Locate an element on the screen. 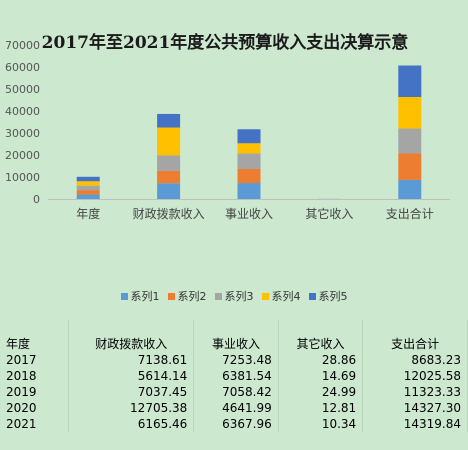 The height and width of the screenshot is (450, 468). table-cell: 6165.46 is located at coordinates (131, 424).